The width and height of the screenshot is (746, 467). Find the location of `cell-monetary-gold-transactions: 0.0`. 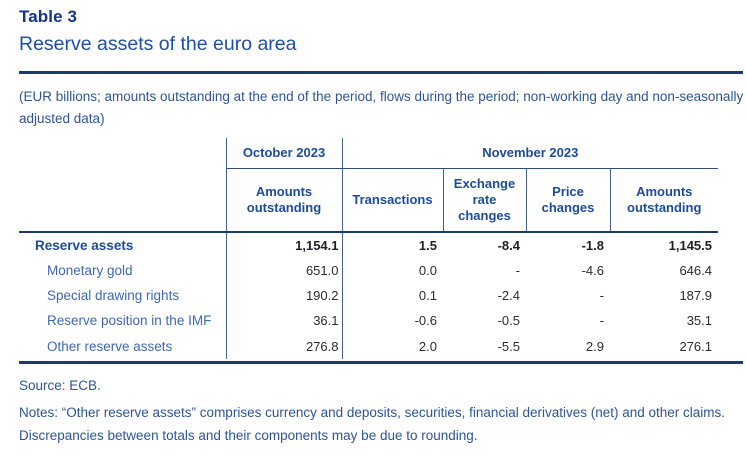

cell-monetary-gold-transactions: 0.0 is located at coordinates (427, 270).